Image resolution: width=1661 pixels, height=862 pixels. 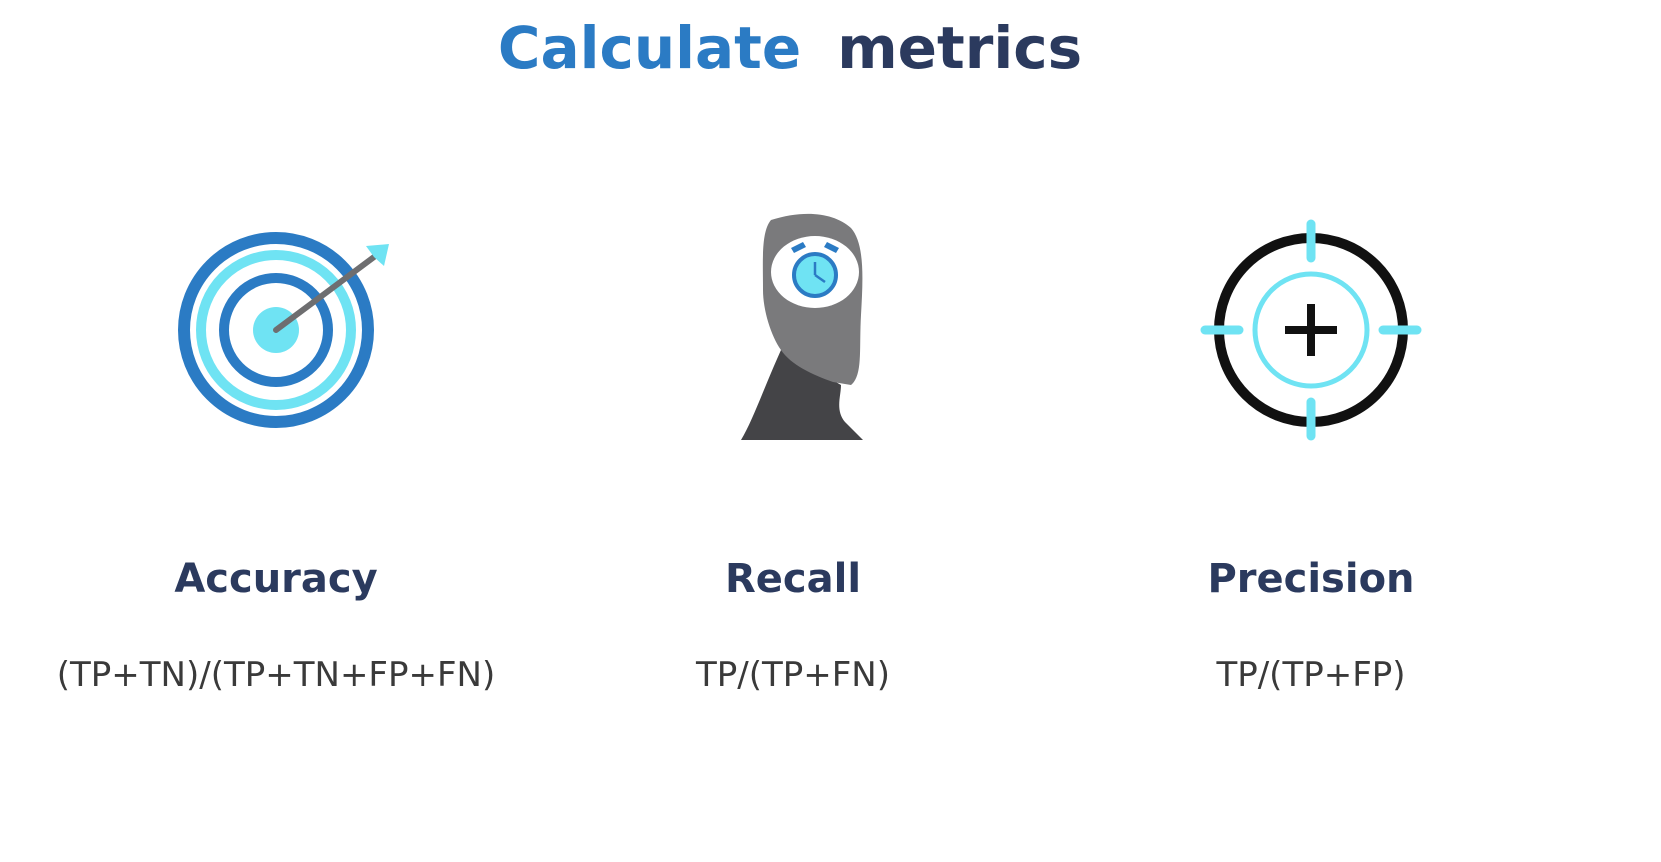 I want to click on crosshair-plus-icon, so click(x=1311, y=330).